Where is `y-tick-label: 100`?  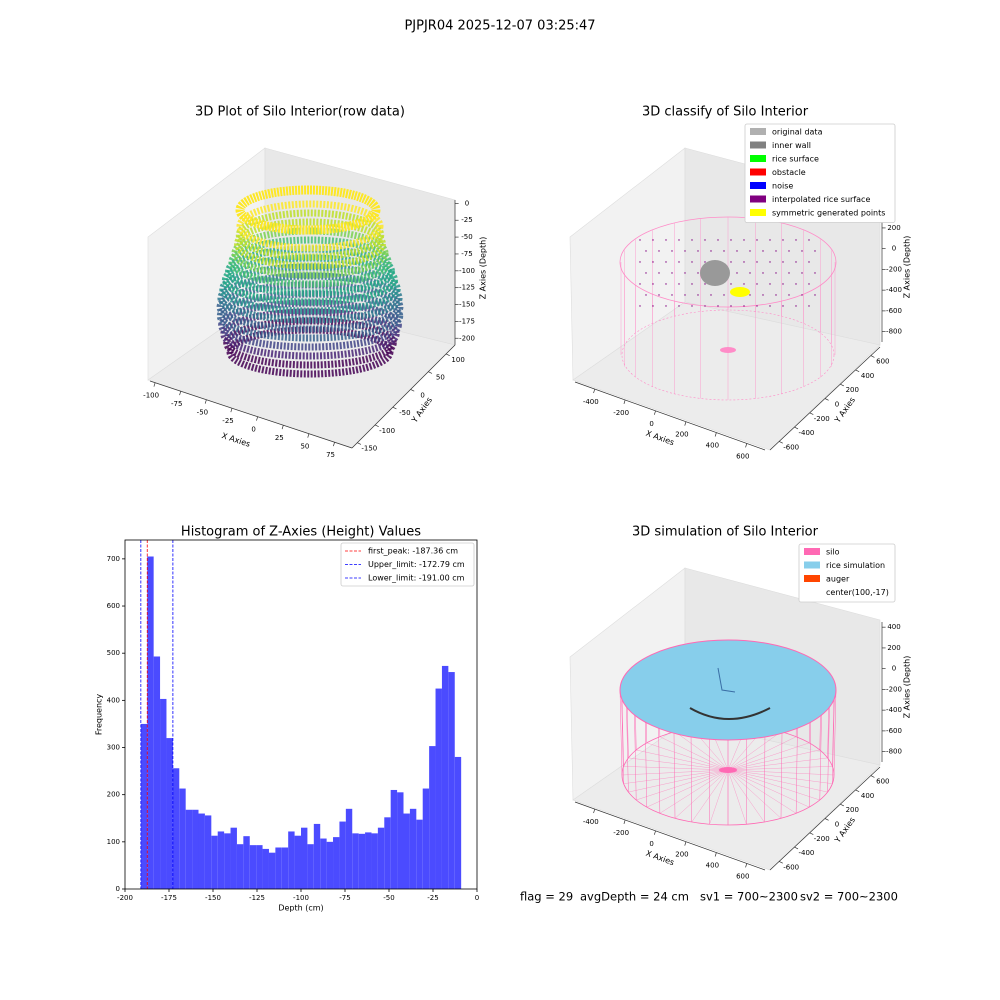
y-tick-label: 100 is located at coordinates (457, 360).